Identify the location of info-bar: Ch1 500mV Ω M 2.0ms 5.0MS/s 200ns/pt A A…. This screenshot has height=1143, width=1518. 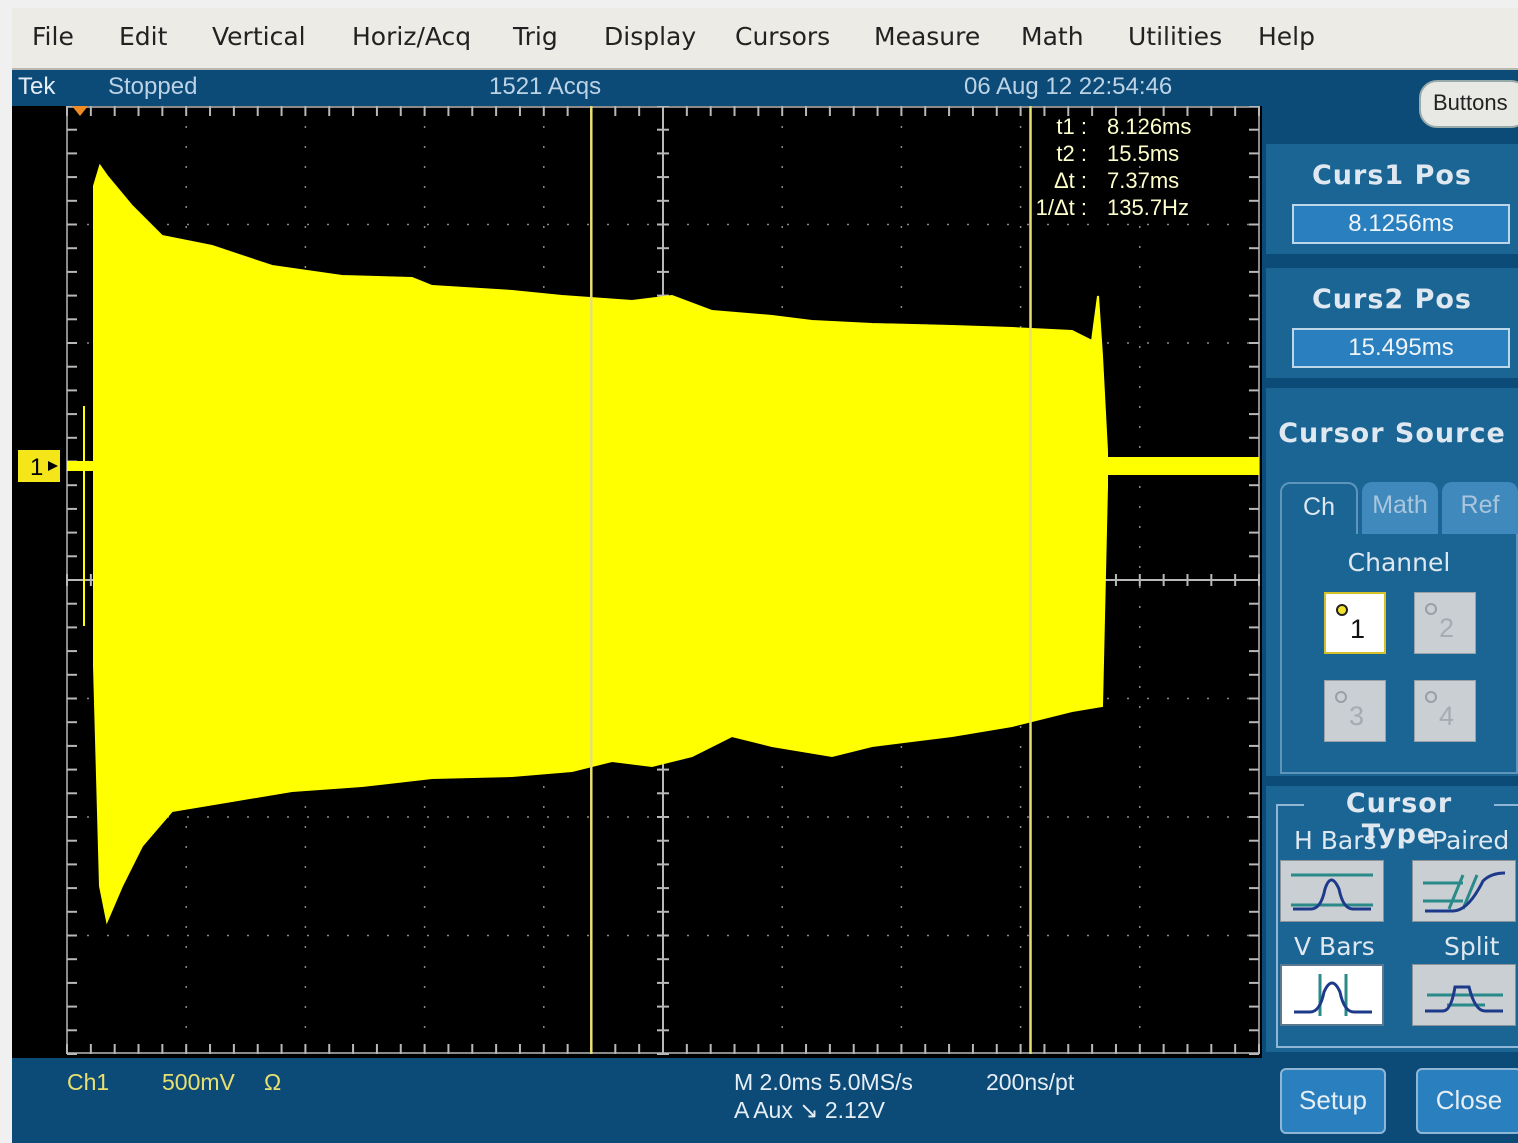
(637, 1100).